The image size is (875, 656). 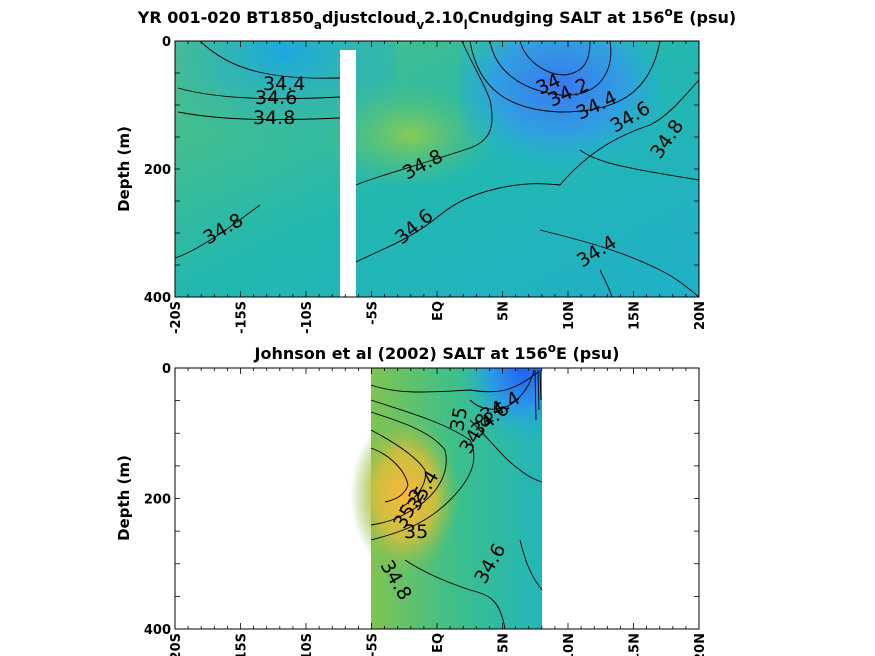 I want to click on bottom-title: Johnson et al (2002) SALT at 156oE (psu), so click(x=437, y=352).